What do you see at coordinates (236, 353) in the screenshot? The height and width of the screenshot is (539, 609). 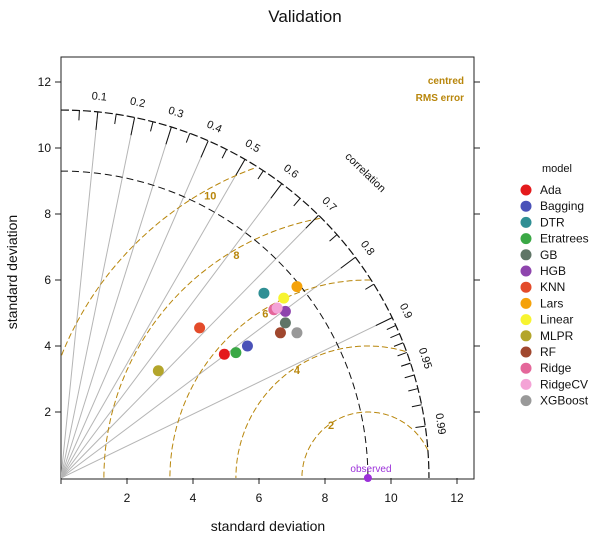 I see `point-etratrees` at bounding box center [236, 353].